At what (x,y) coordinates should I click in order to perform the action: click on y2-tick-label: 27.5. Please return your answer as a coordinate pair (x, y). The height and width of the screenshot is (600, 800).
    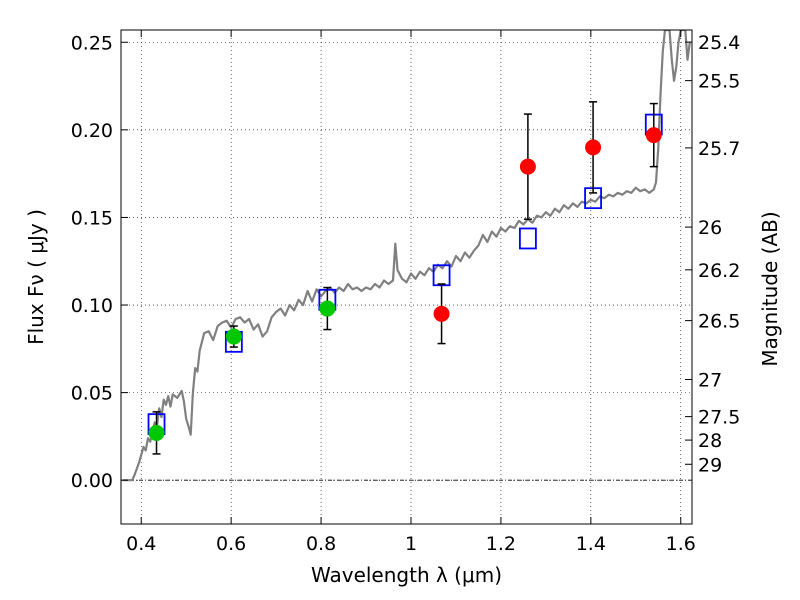
    Looking at the image, I should click on (719, 418).